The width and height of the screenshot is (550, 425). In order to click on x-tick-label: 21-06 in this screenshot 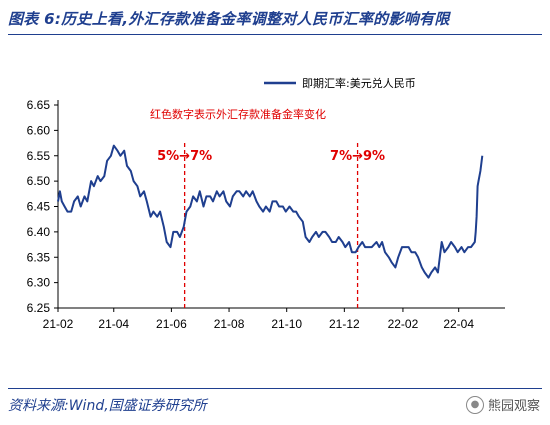, I will do `click(171, 324)`.